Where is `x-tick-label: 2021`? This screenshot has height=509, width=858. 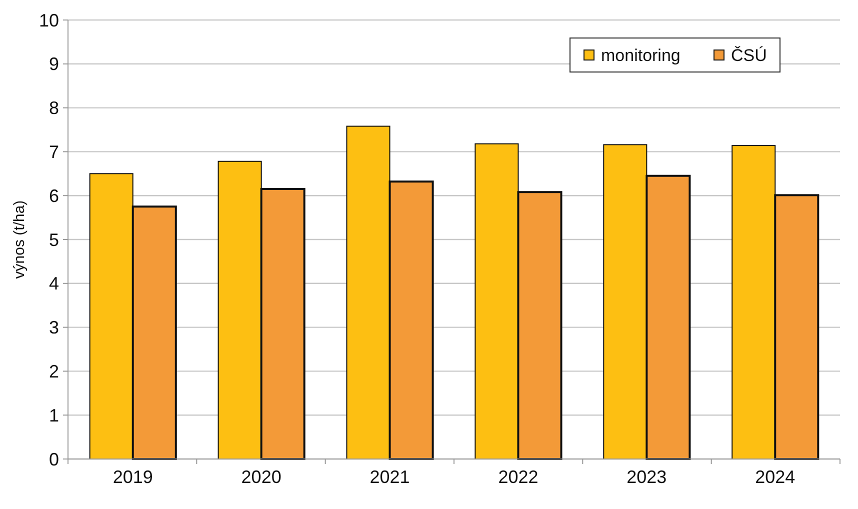
x-tick-label: 2021 is located at coordinates (390, 477).